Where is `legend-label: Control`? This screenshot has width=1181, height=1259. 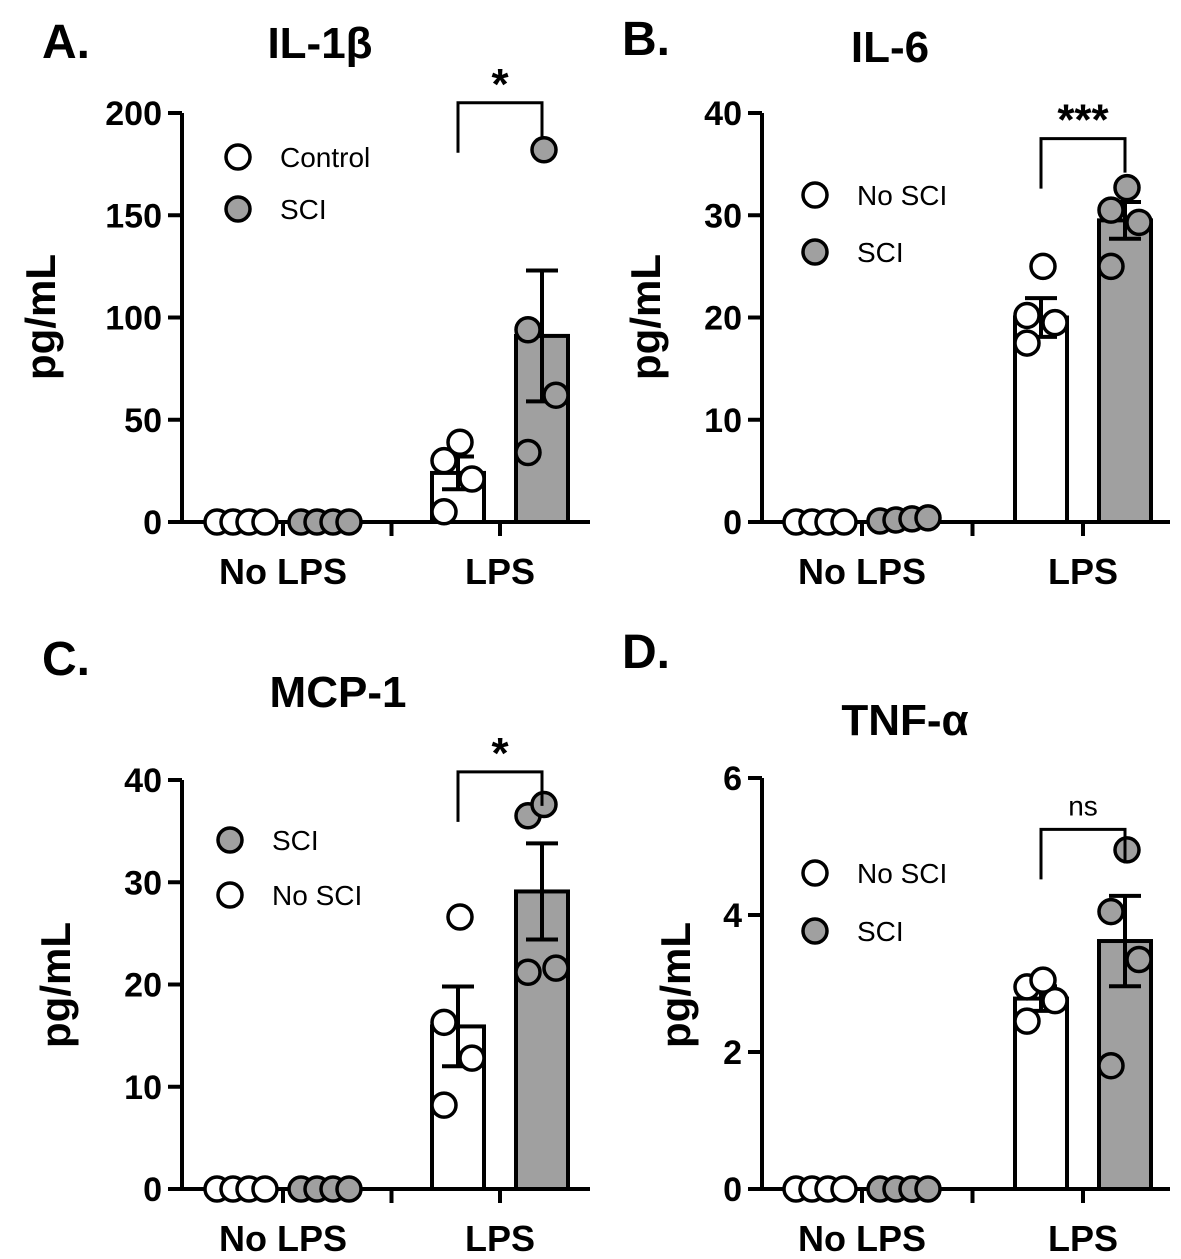 legend-label: Control is located at coordinates (325, 157).